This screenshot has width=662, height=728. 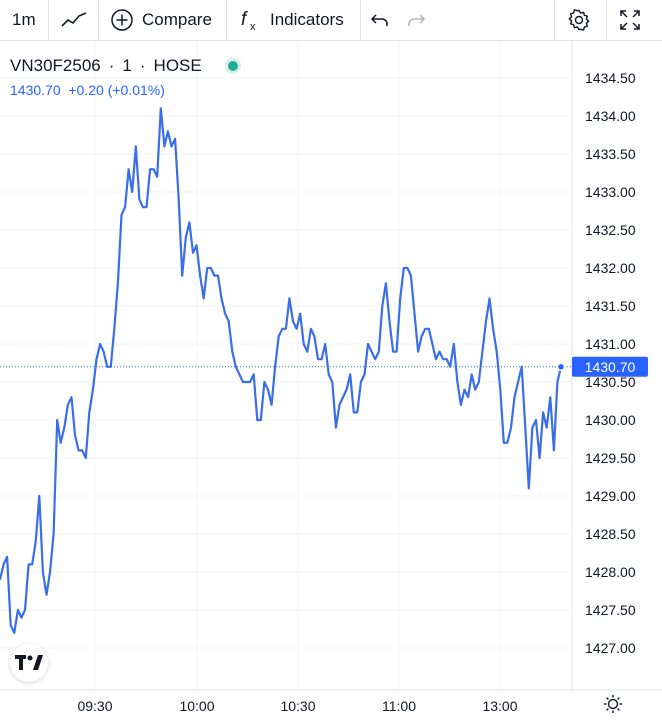 I want to click on redo-button, so click(x=416, y=20).